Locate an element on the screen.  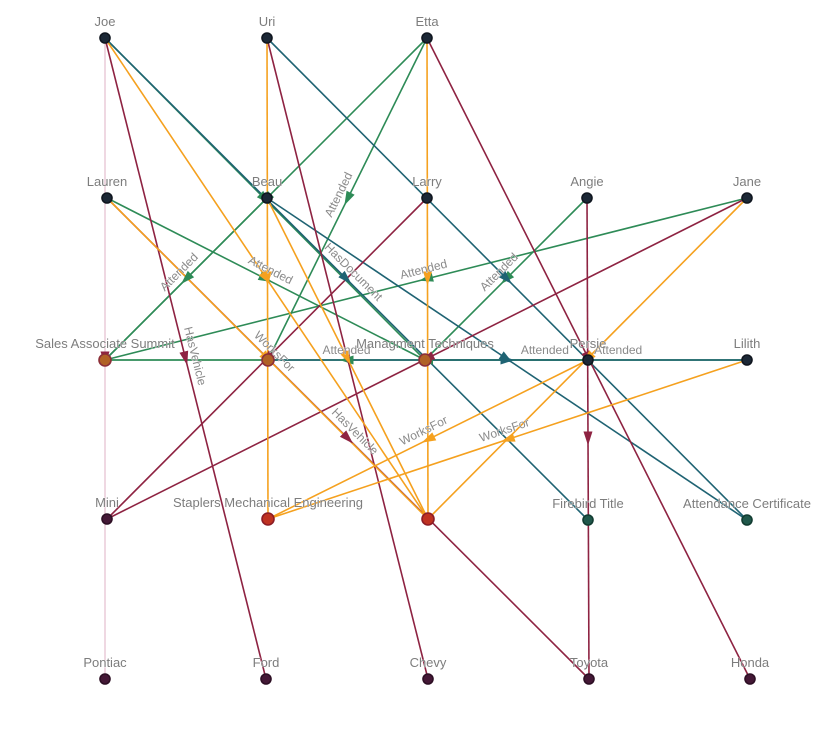
node-label-larry: Larry is located at coordinates (427, 181).